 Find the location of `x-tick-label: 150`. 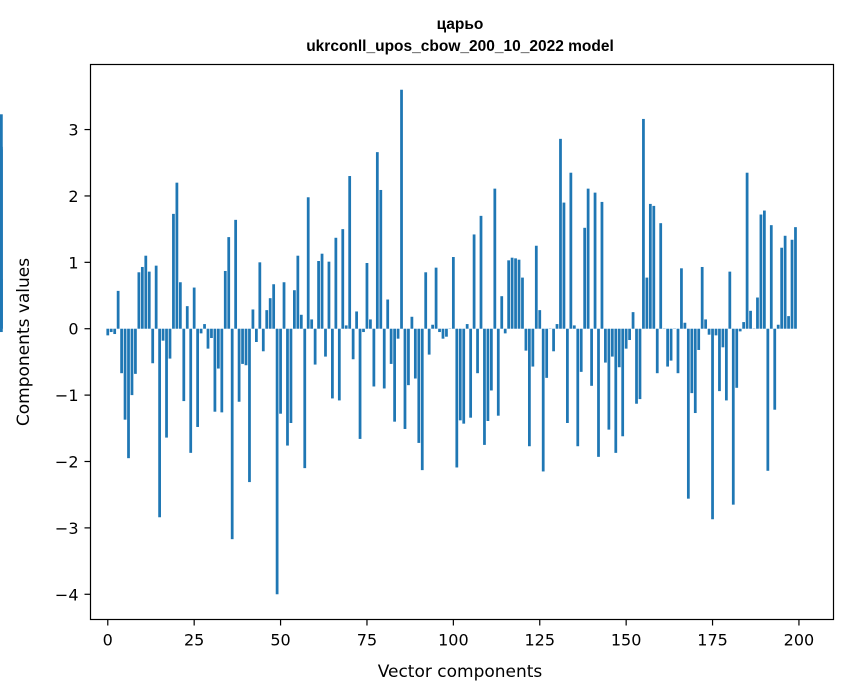

x-tick-label: 150 is located at coordinates (626, 640).